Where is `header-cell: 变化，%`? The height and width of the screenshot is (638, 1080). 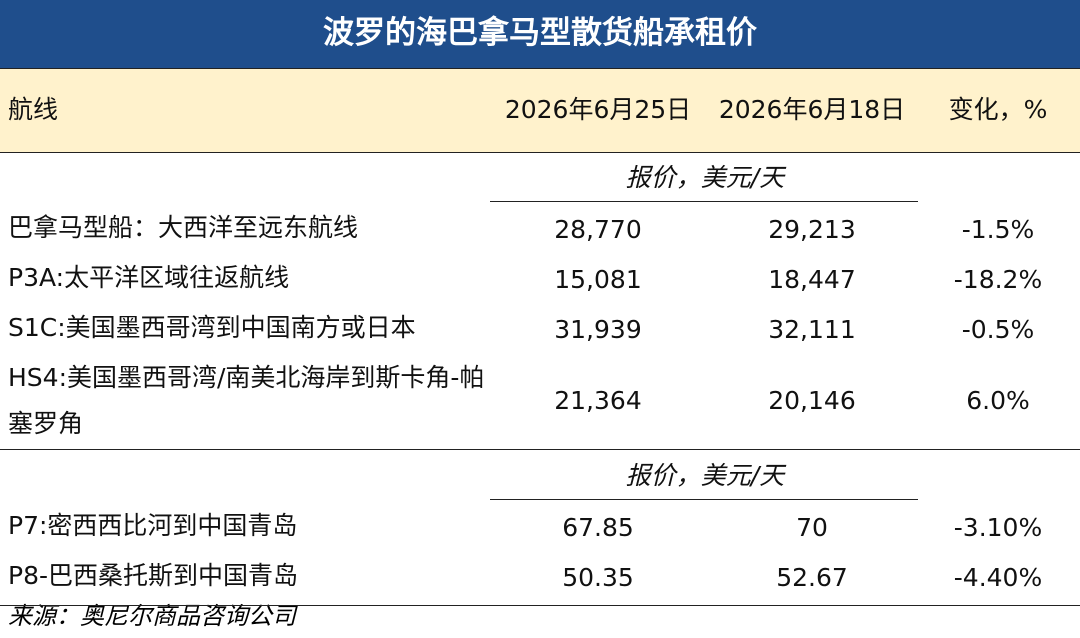
header-cell: 变化，% is located at coordinates (998, 109).